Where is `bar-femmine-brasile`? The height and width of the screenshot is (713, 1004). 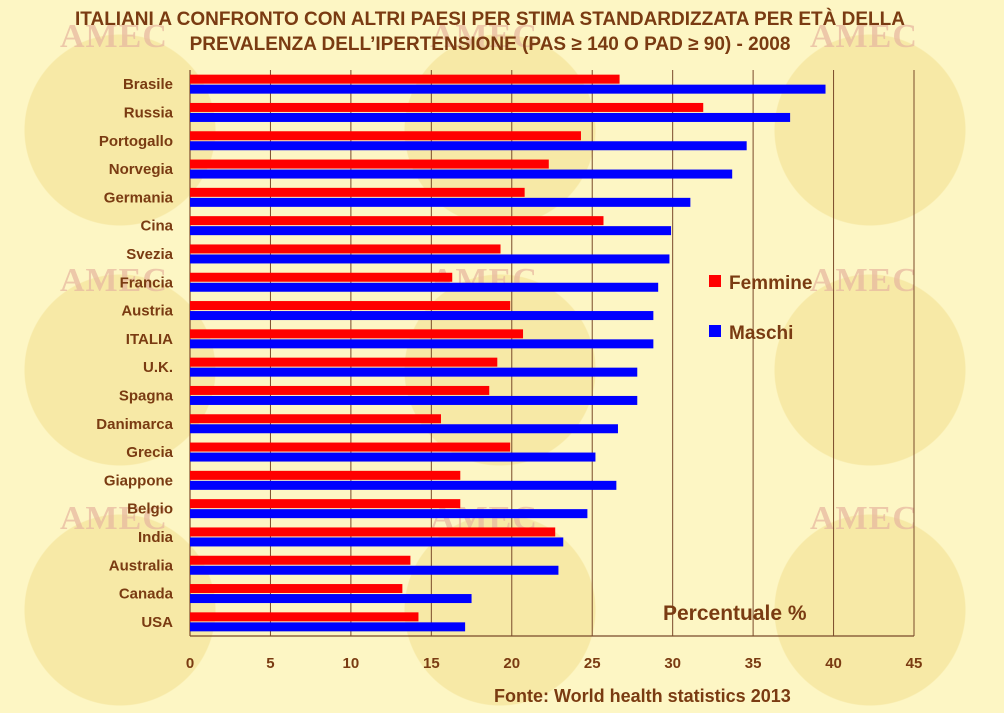 bar-femmine-brasile is located at coordinates (405, 79).